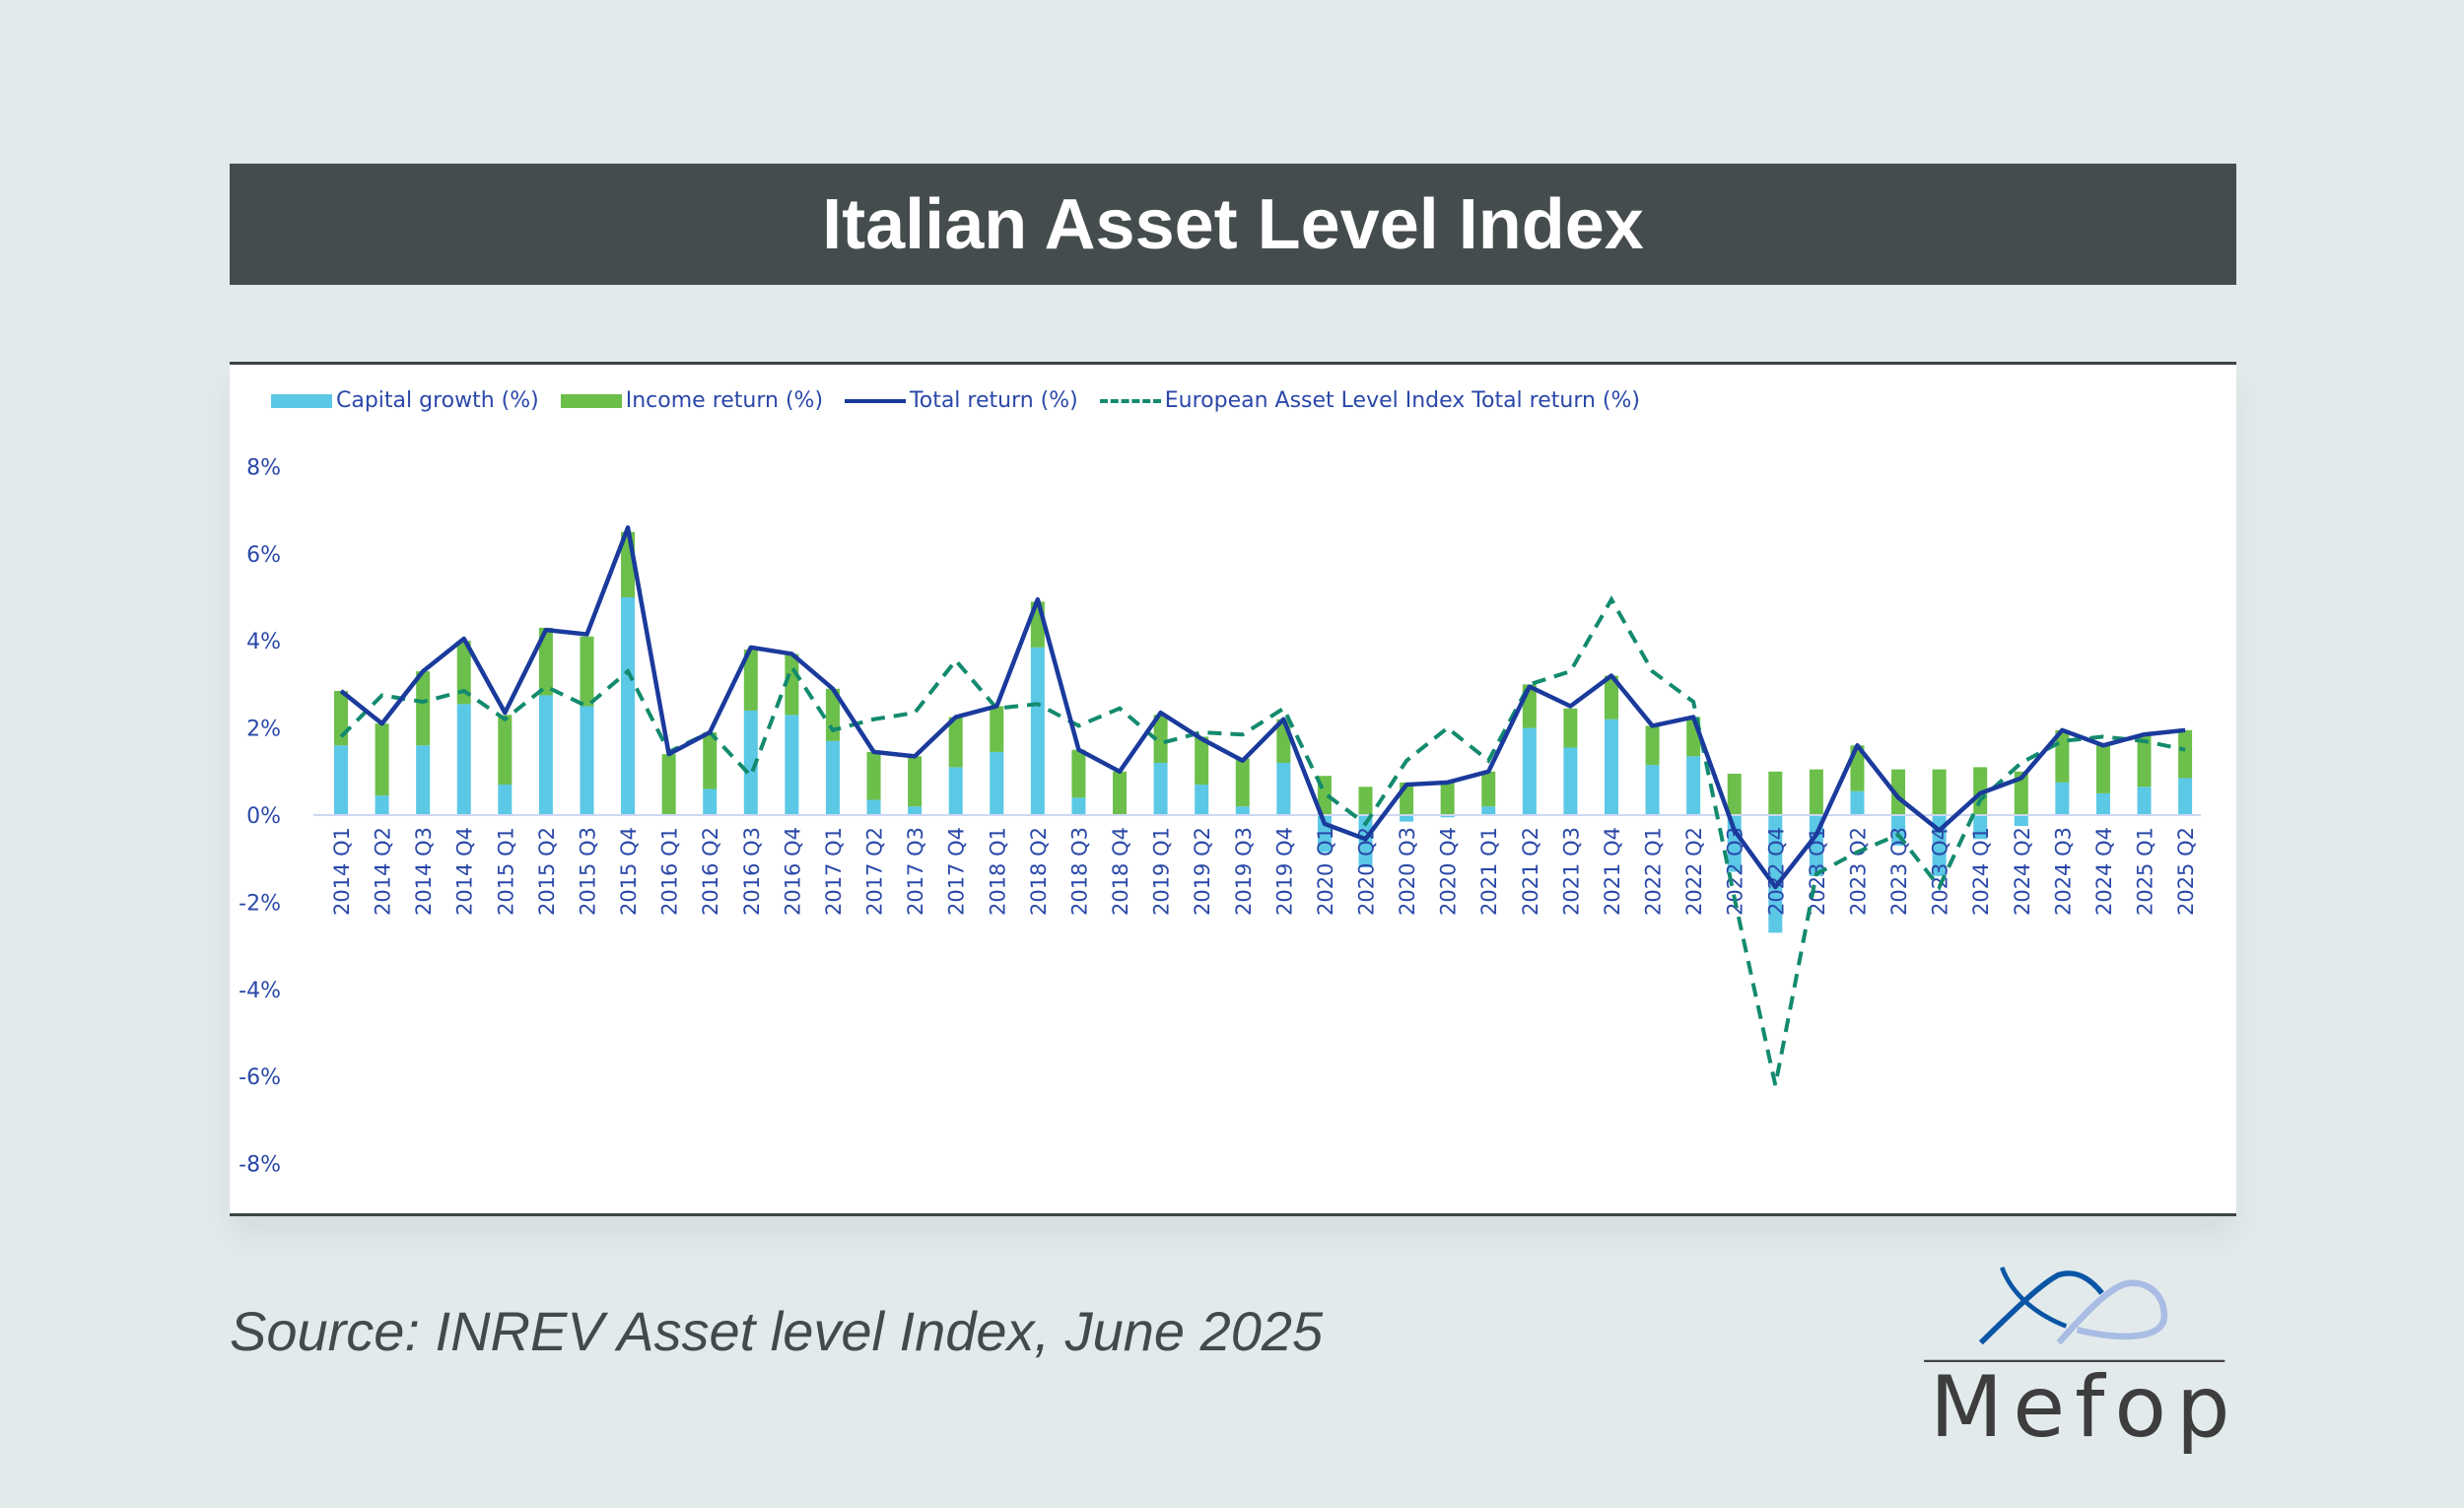 The height and width of the screenshot is (1508, 2464). What do you see at coordinates (301, 401) in the screenshot?
I see `legend-swatch-capital` at bounding box center [301, 401].